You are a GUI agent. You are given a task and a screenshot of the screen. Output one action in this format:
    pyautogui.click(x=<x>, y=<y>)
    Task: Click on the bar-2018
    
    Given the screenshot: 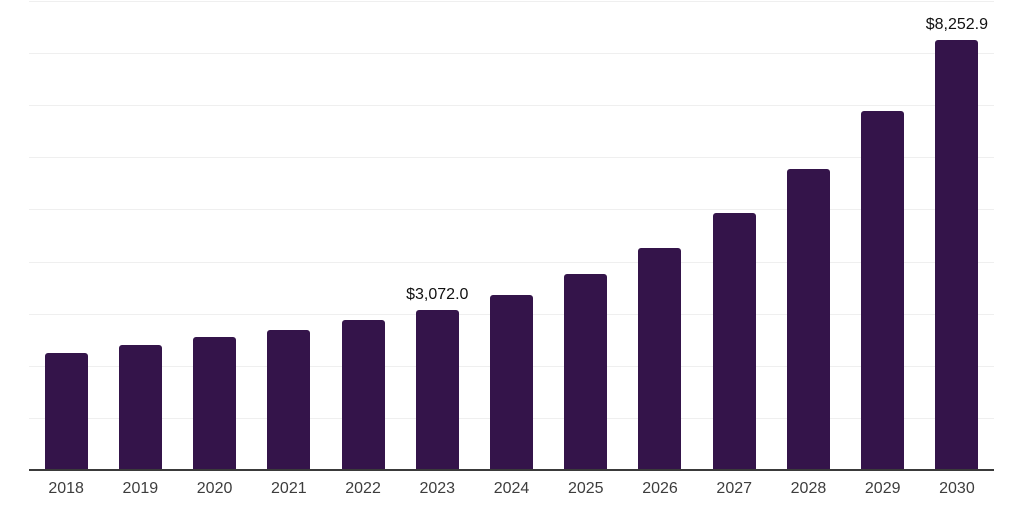 What is the action you would take?
    pyautogui.click(x=66, y=411)
    